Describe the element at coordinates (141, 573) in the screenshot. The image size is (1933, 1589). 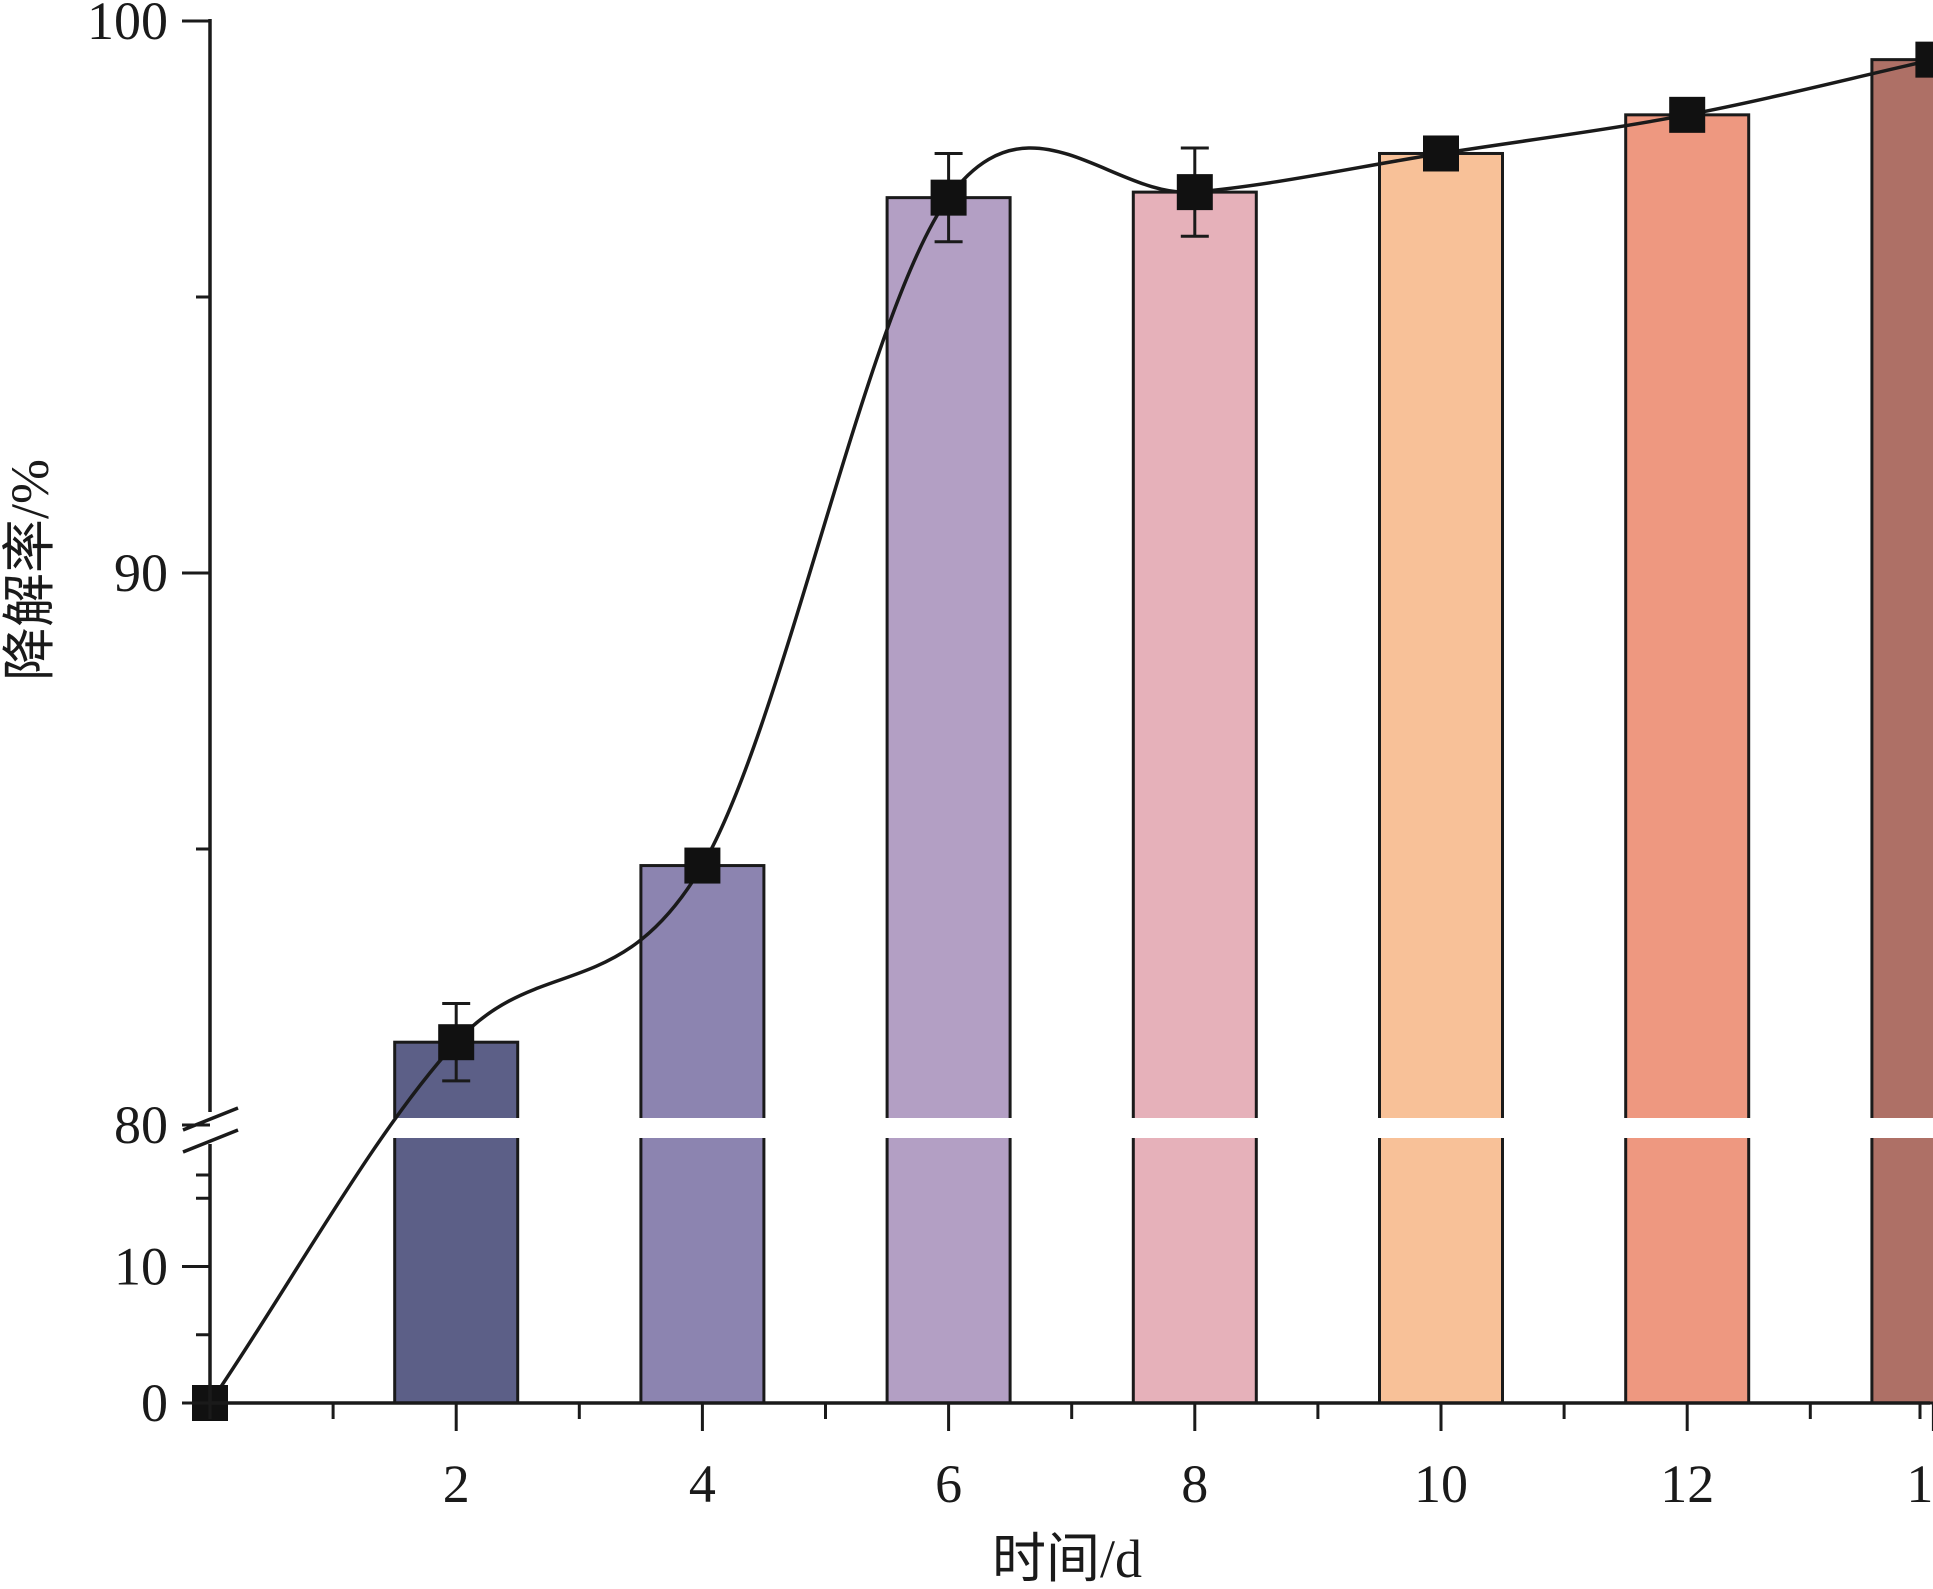
I see `y-tick-label-90: 90` at that location.